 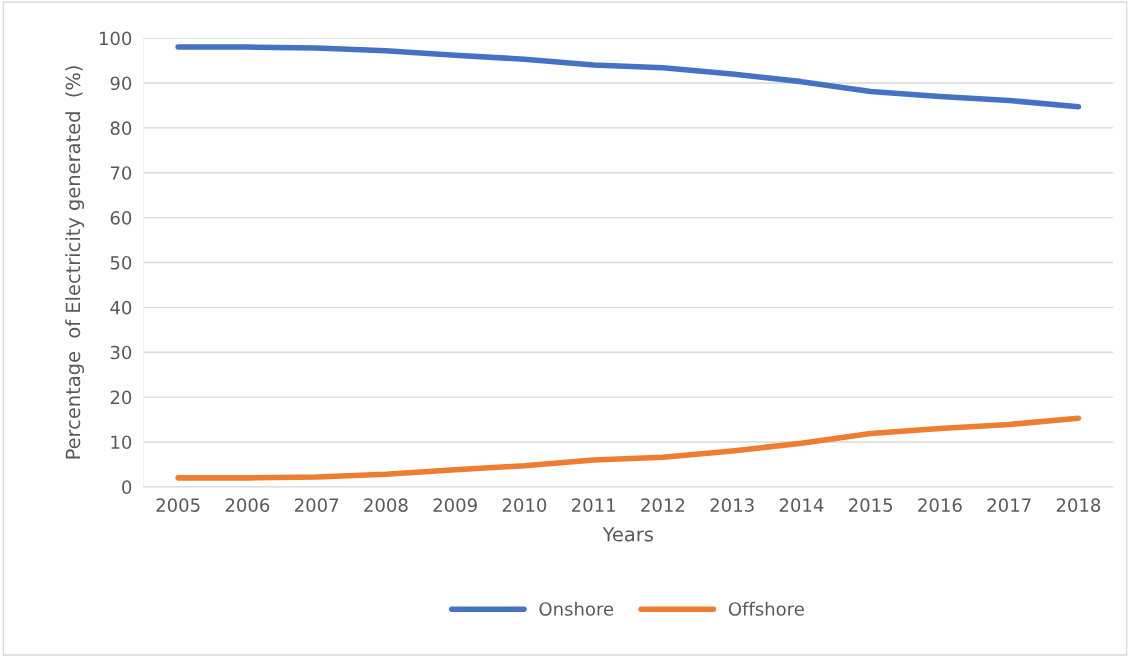 I want to click on y-tick-label: 40, so click(x=121, y=307).